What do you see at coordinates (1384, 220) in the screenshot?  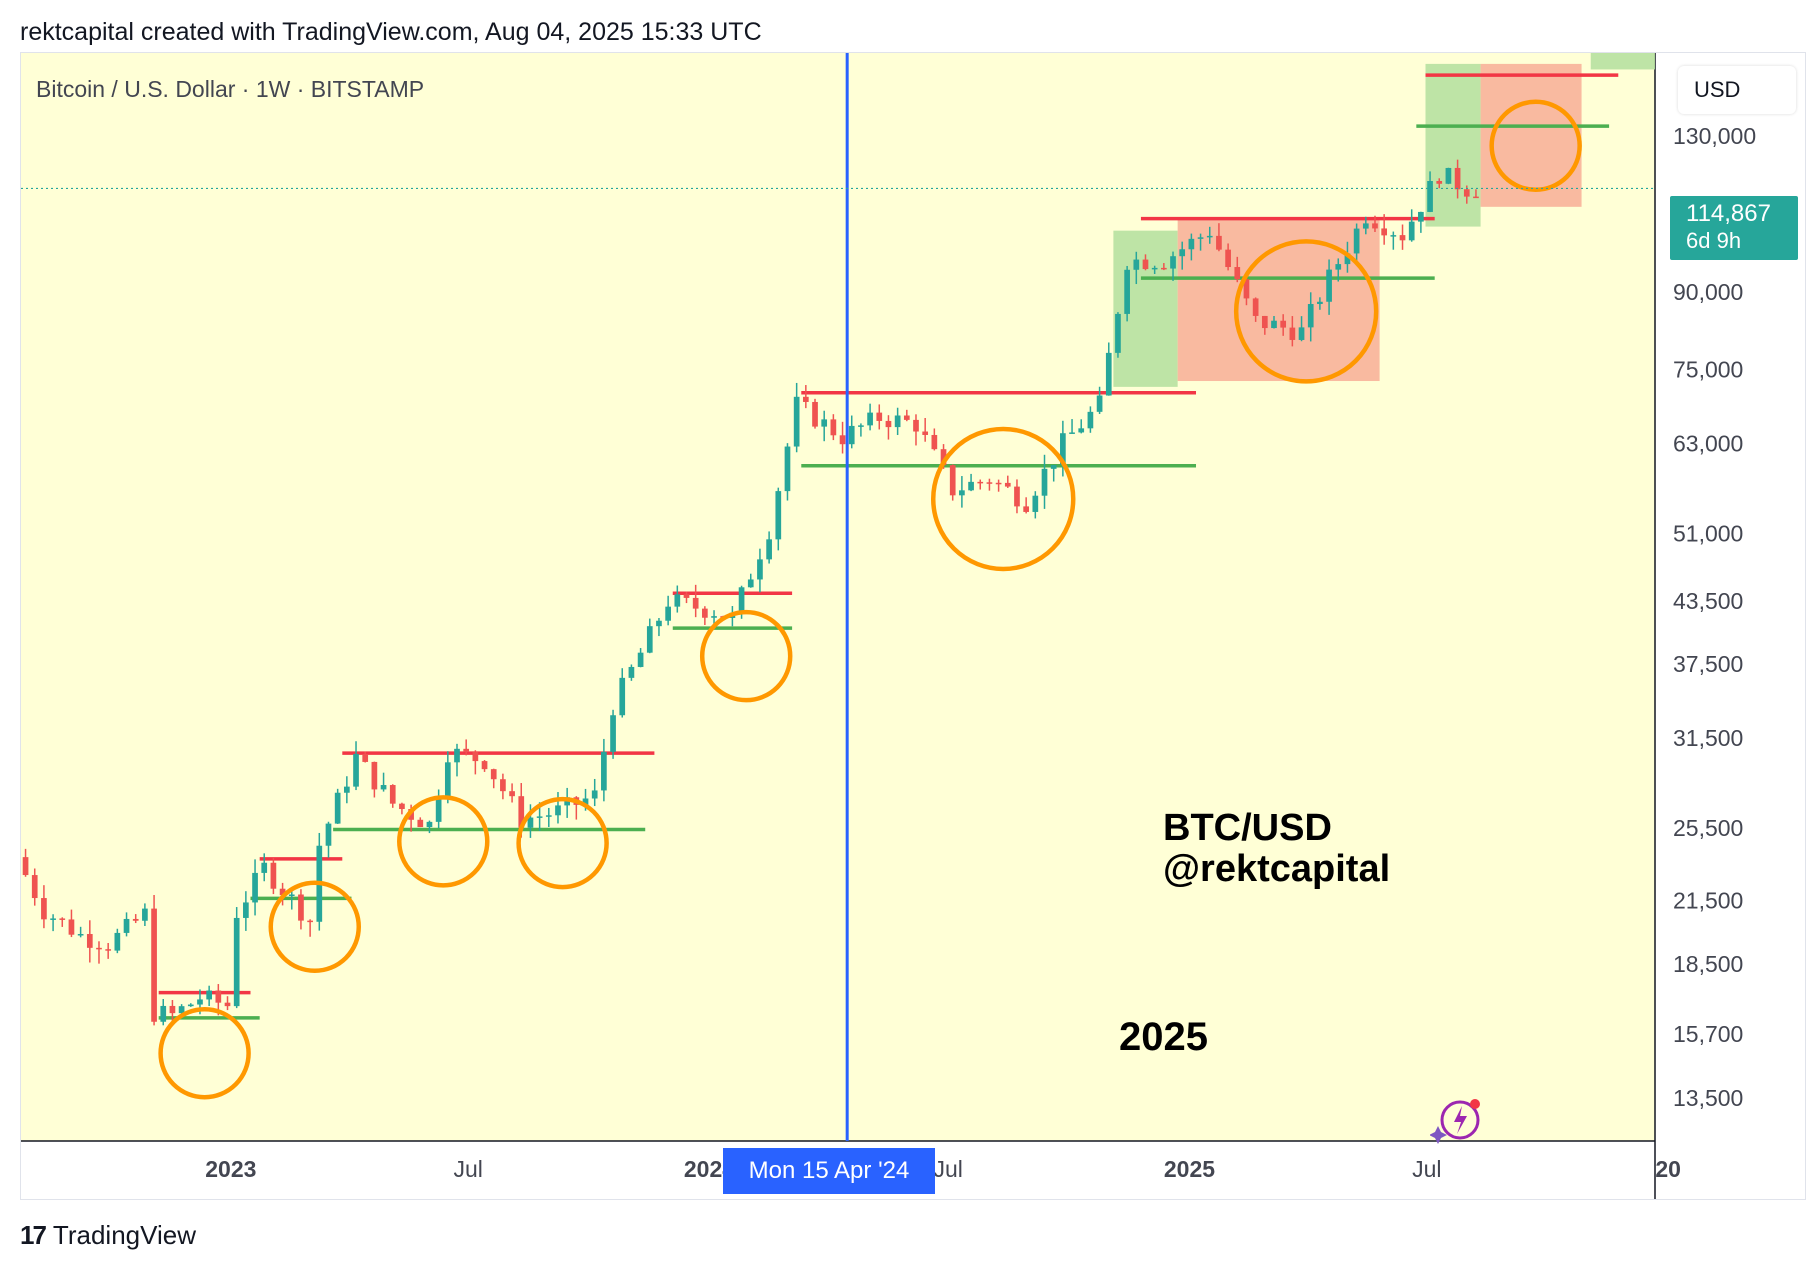 I see `zones-layer` at bounding box center [1384, 220].